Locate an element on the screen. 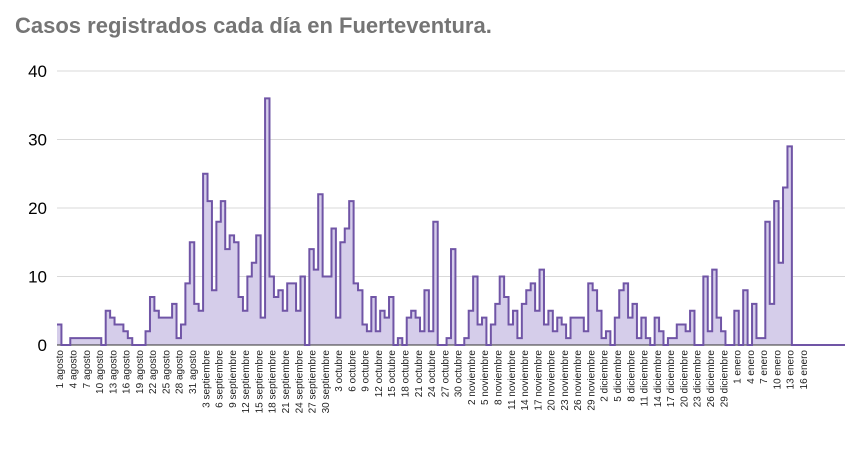  x-tick-label: 10 enero is located at coordinates (777, 370).